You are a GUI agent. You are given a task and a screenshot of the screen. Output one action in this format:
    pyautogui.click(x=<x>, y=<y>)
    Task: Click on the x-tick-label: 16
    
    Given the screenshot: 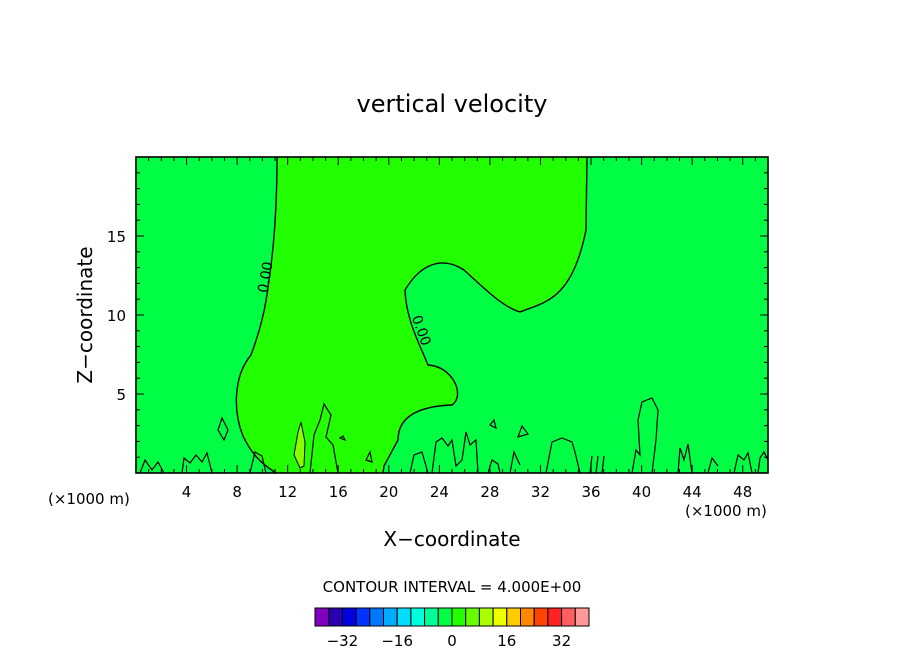 What is the action you would take?
    pyautogui.click(x=338, y=492)
    